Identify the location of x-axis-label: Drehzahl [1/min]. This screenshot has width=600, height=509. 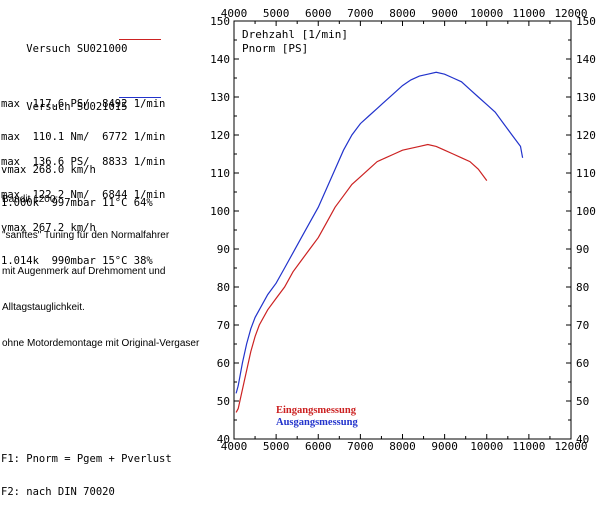
(295, 34).